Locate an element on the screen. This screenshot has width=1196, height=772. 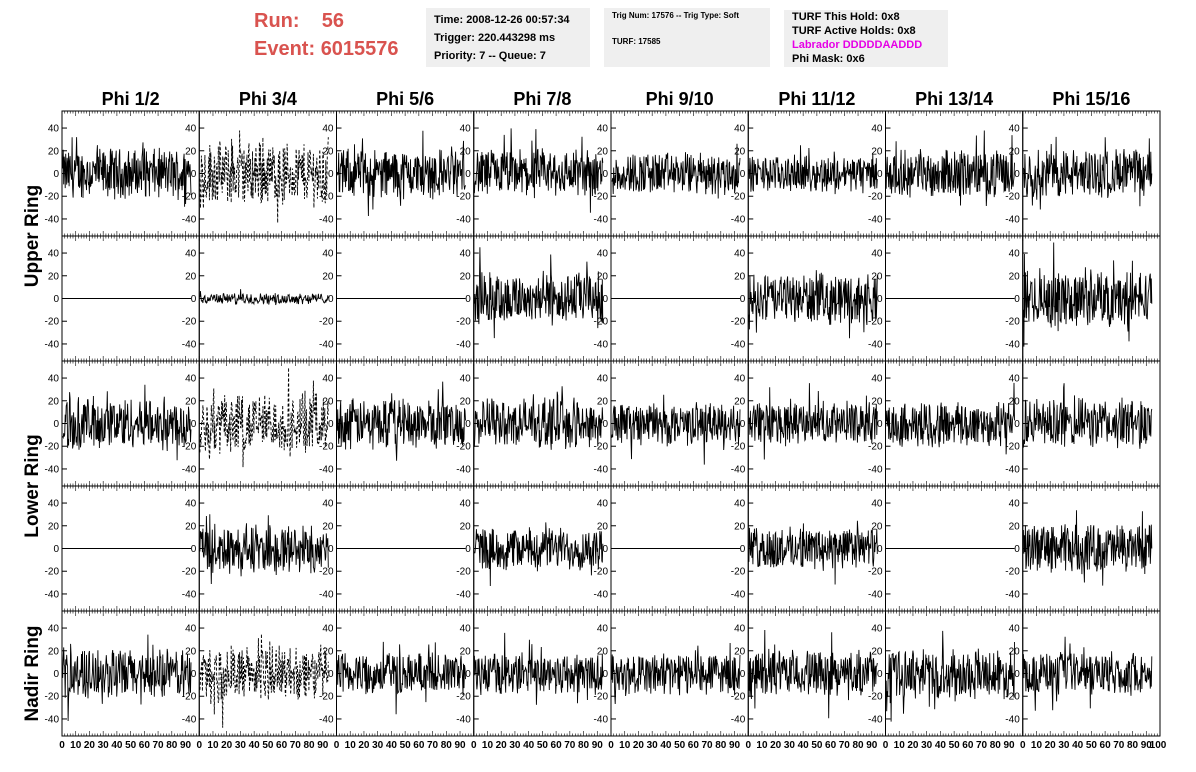
event-value: 6015576 is located at coordinates (359, 49).